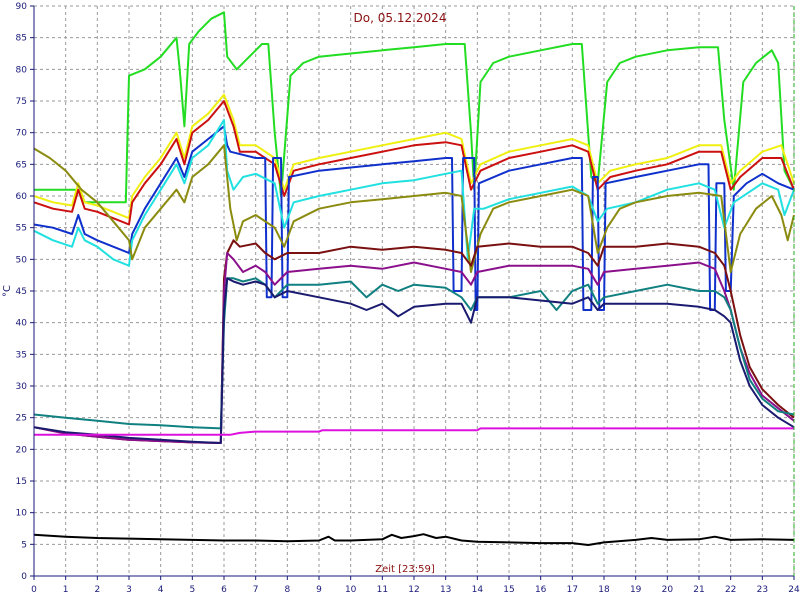  I want to click on x-tick-label-16: 16, so click(541, 590).